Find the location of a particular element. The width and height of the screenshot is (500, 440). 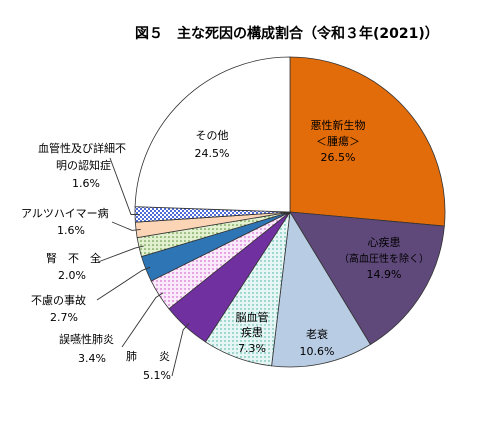

slice-label-name: 腎 不 全 is located at coordinates (73, 258).